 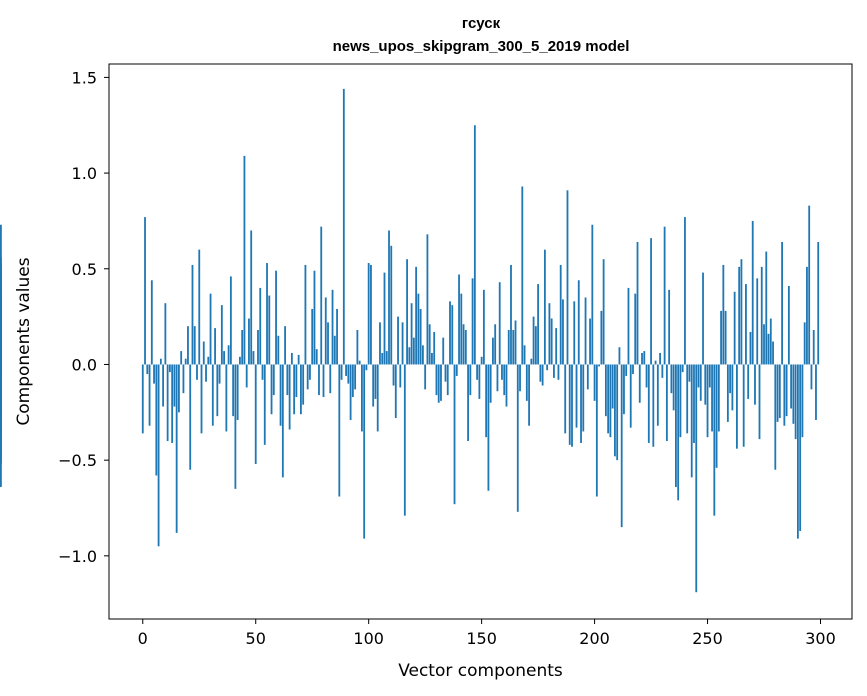 I want to click on x-tick-label-300: 300, so click(x=820, y=638).